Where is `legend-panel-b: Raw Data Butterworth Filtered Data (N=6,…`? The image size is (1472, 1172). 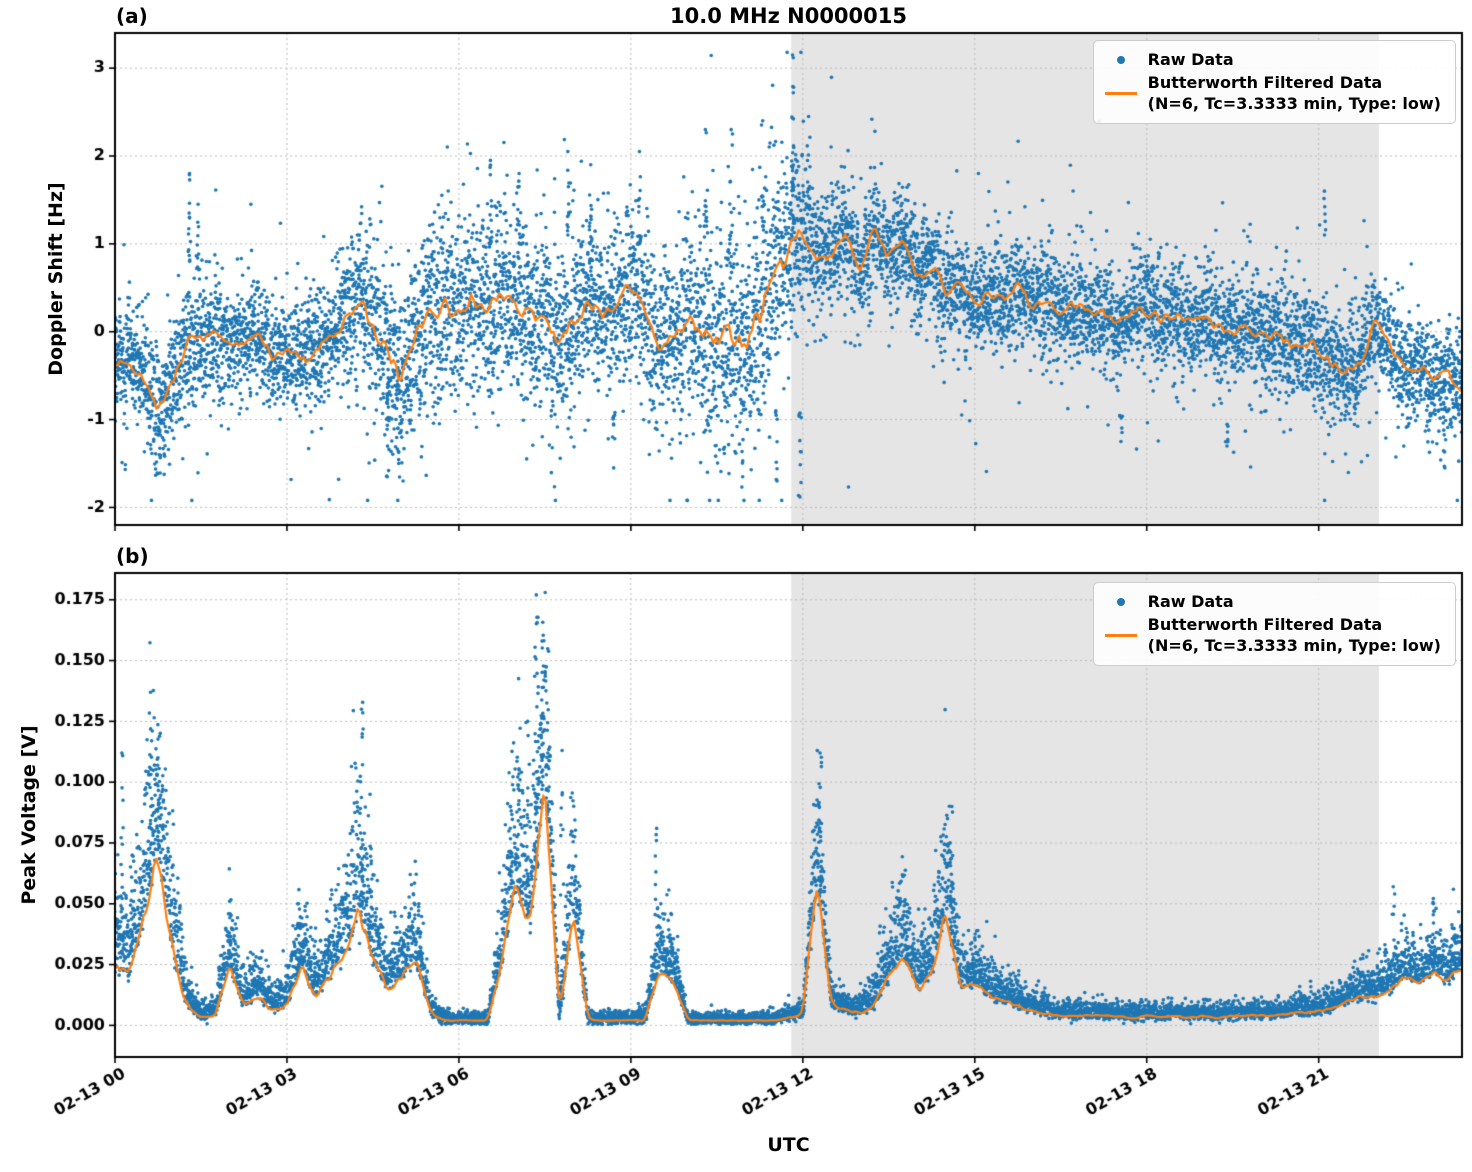
legend-panel-b: Raw Data Butterworth Filtered Data (N=6,… is located at coordinates (1274, 624).